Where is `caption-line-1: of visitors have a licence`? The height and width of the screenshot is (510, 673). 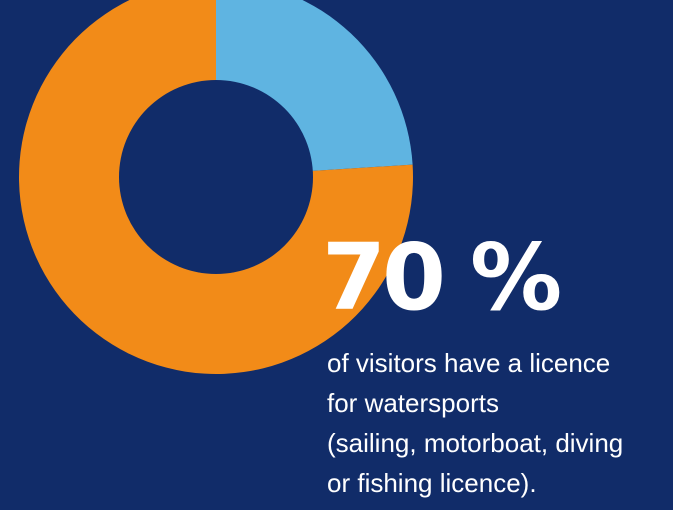
caption-line-1: of visitors have a licence is located at coordinates (469, 363).